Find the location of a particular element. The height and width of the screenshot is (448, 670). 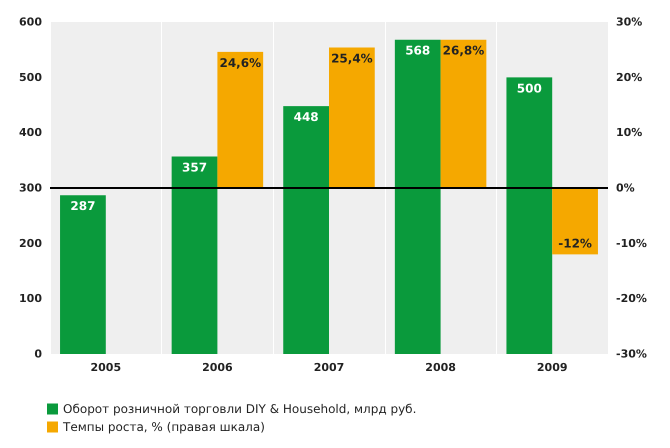

y2-tick-label: -20% is located at coordinates (631, 299).